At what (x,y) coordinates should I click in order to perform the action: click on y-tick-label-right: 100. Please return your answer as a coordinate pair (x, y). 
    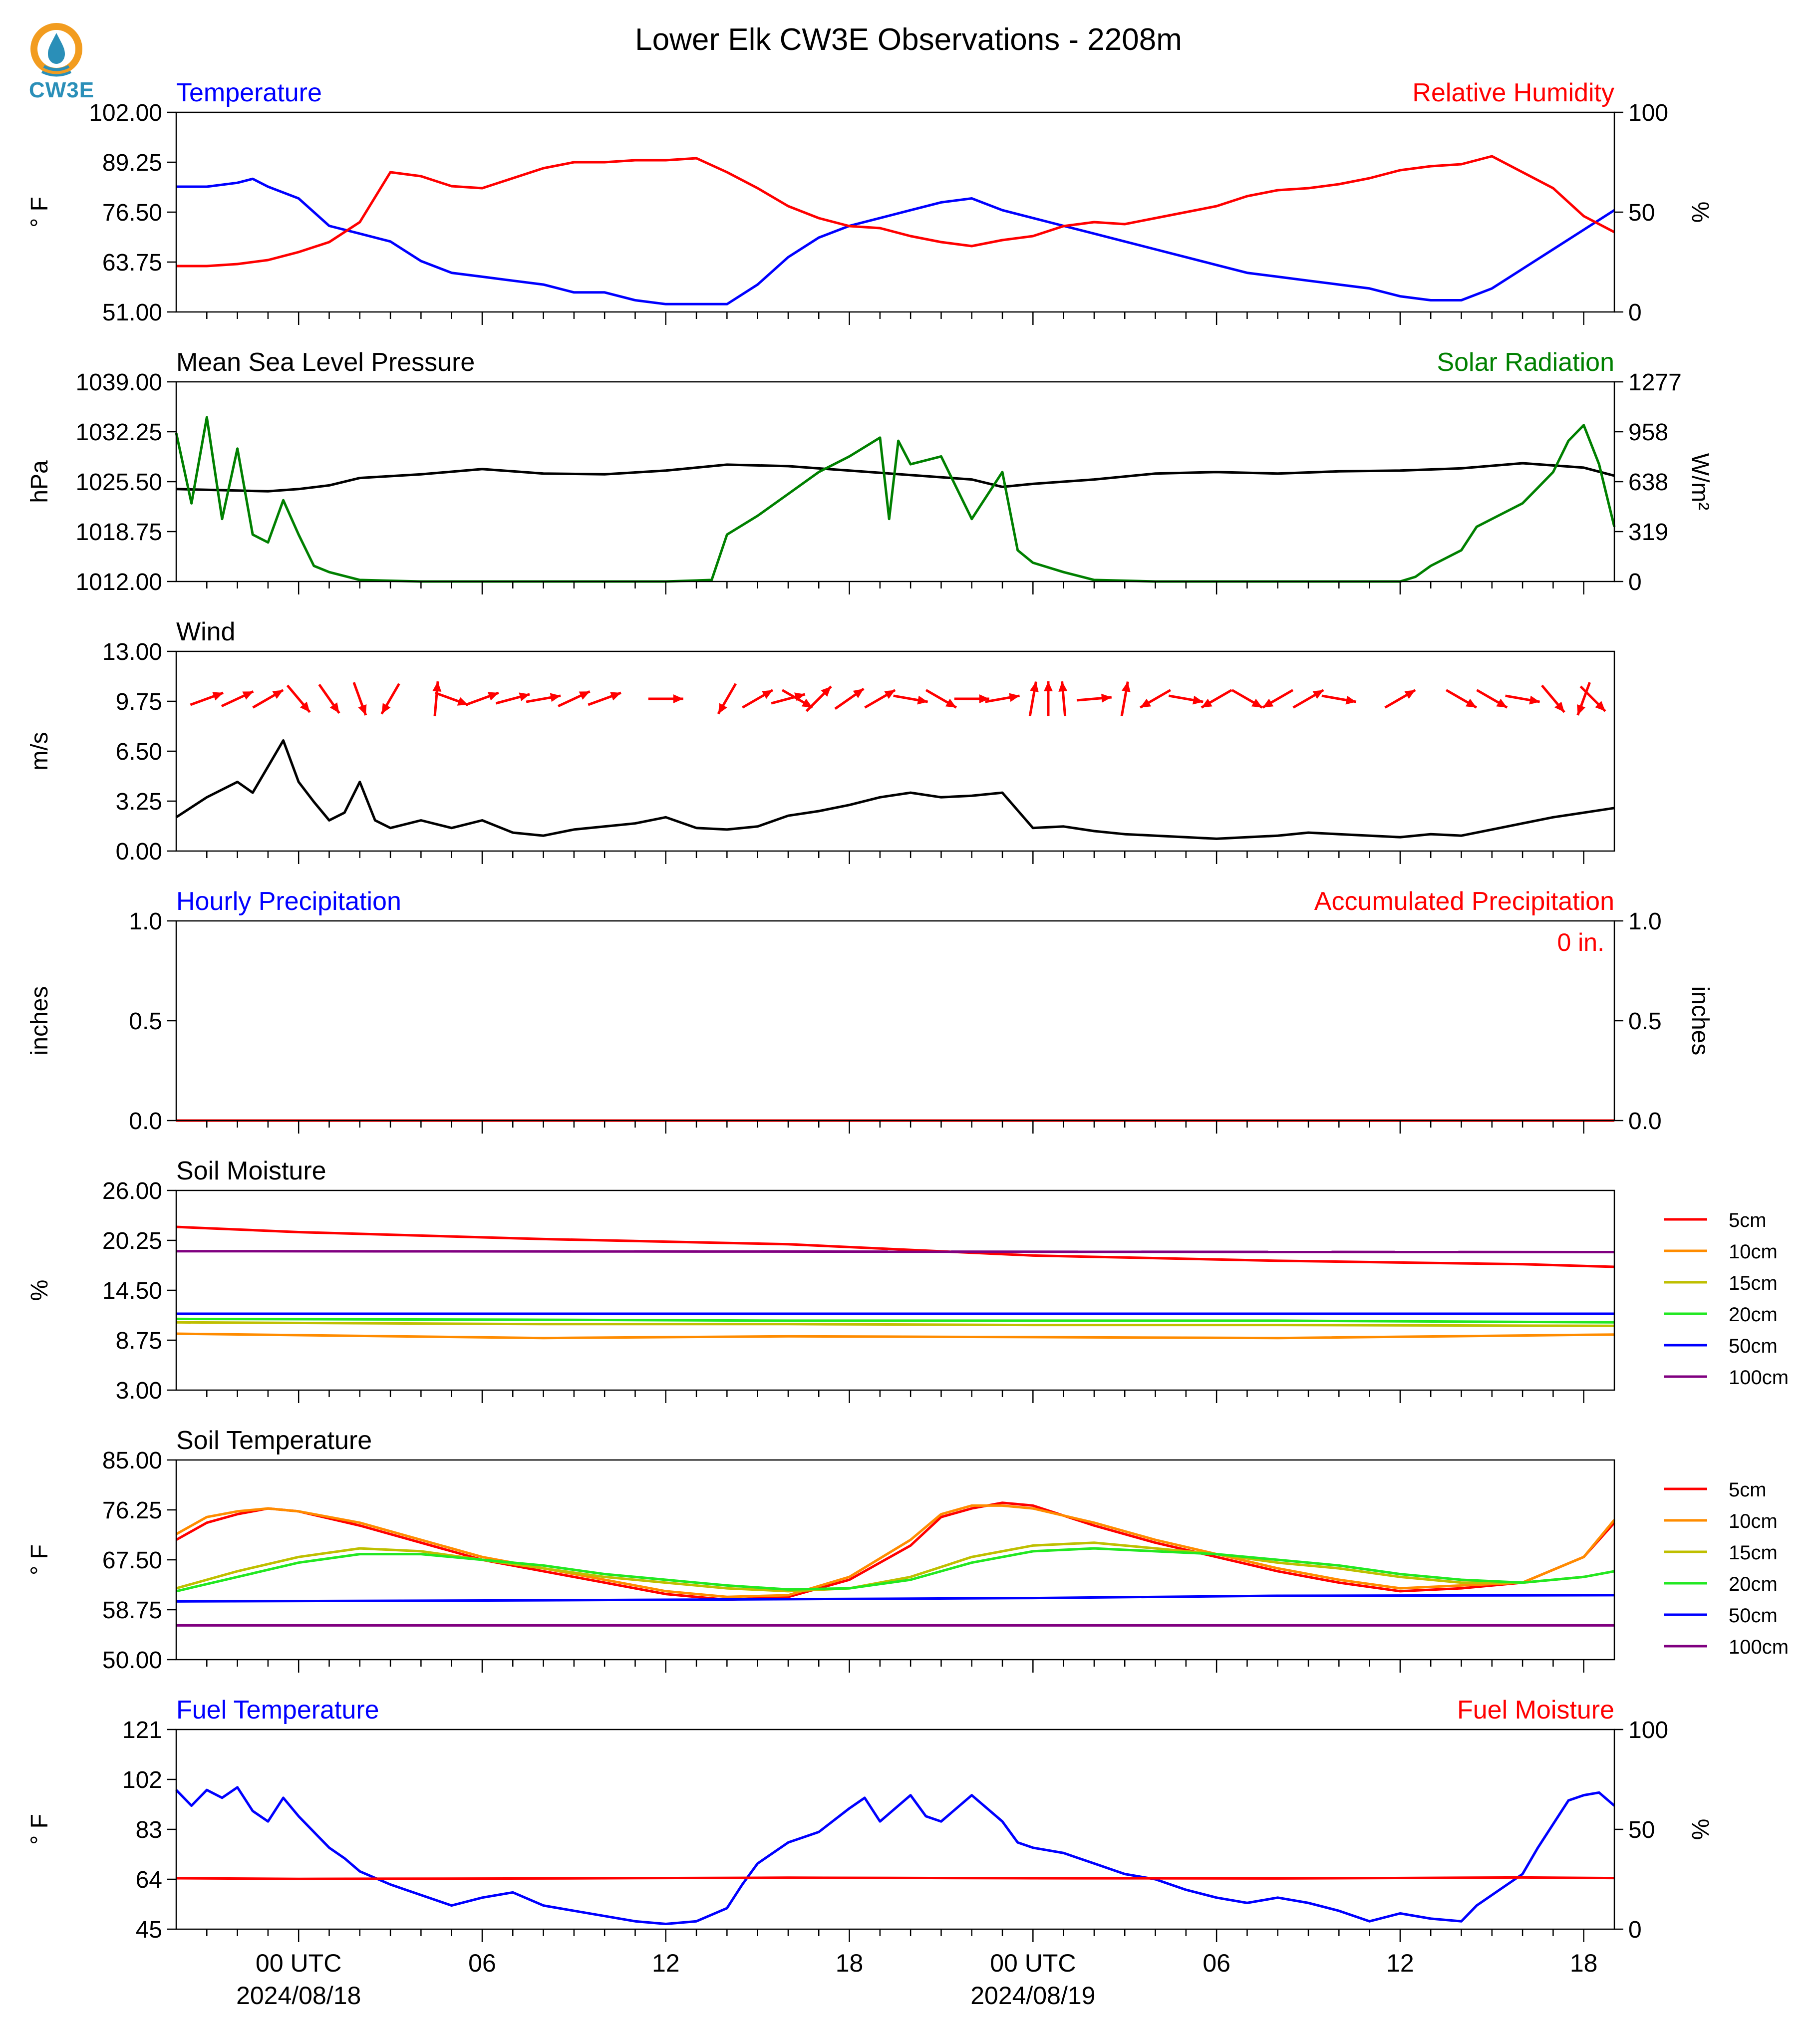
    Looking at the image, I should click on (1648, 113).